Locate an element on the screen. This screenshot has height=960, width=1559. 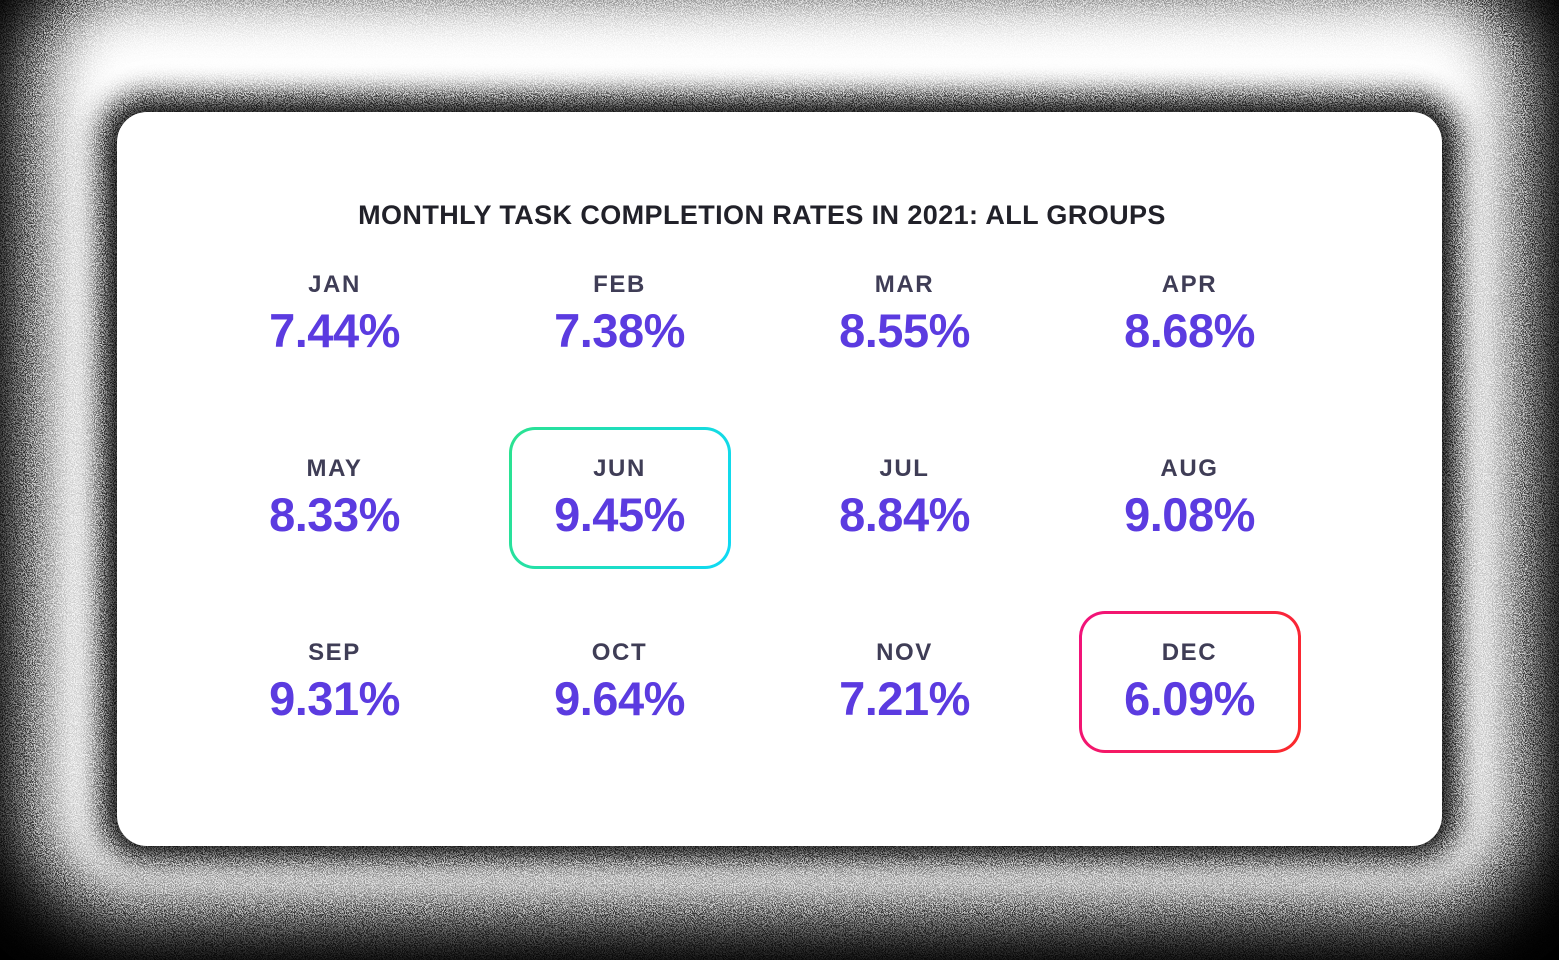
month-cell-core: FEB 7.38% is located at coordinates (620, 314).